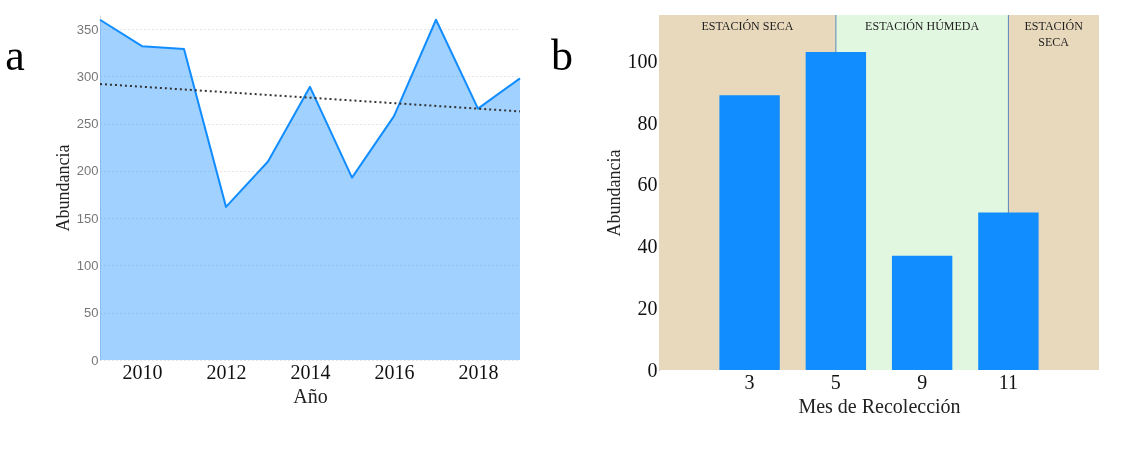  I want to click on x-tick-label: 2016, so click(394, 371).